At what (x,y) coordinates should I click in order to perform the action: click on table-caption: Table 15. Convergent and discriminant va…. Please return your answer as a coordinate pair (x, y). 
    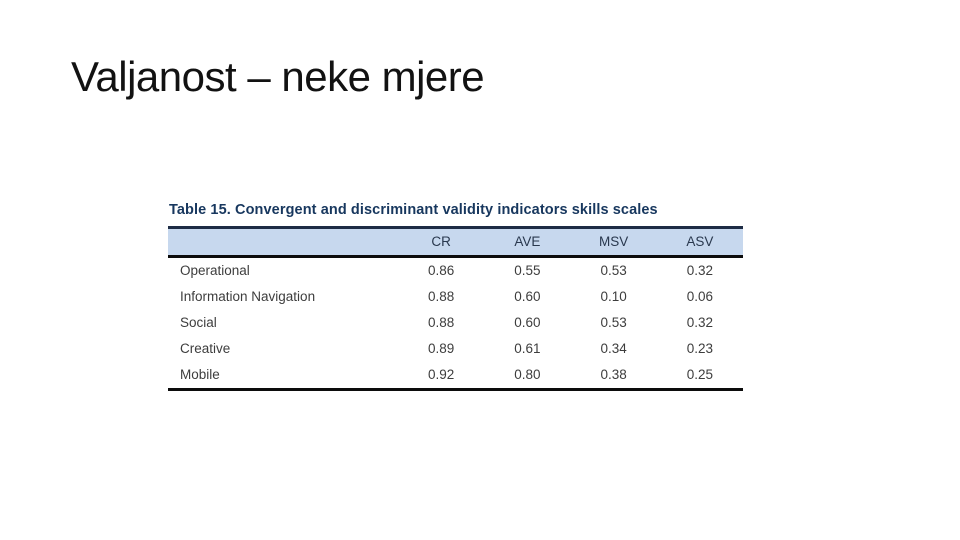
    Looking at the image, I should click on (413, 210).